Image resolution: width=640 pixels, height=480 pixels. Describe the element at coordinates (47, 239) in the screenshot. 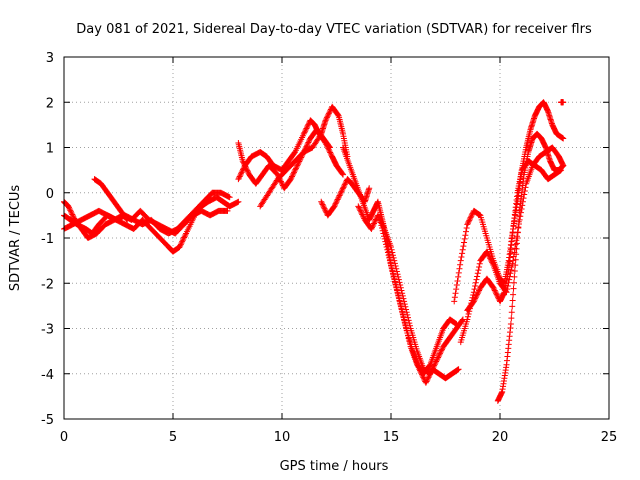

I see `y-tick-label: -1` at that location.